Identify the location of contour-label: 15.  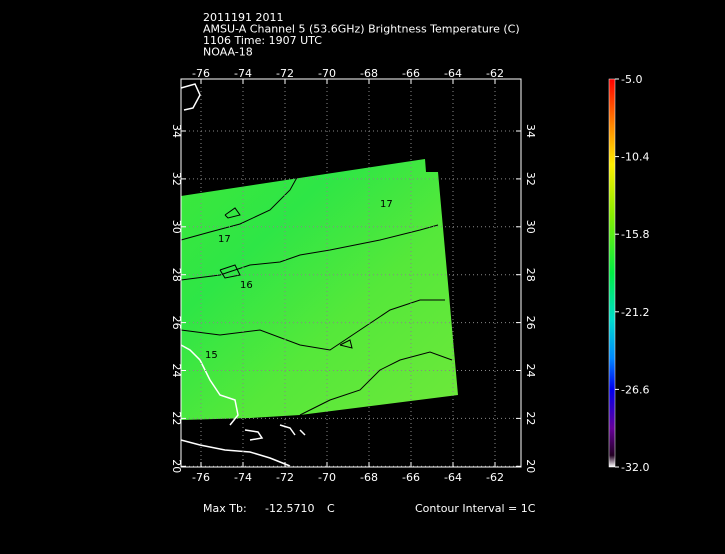
(211, 355).